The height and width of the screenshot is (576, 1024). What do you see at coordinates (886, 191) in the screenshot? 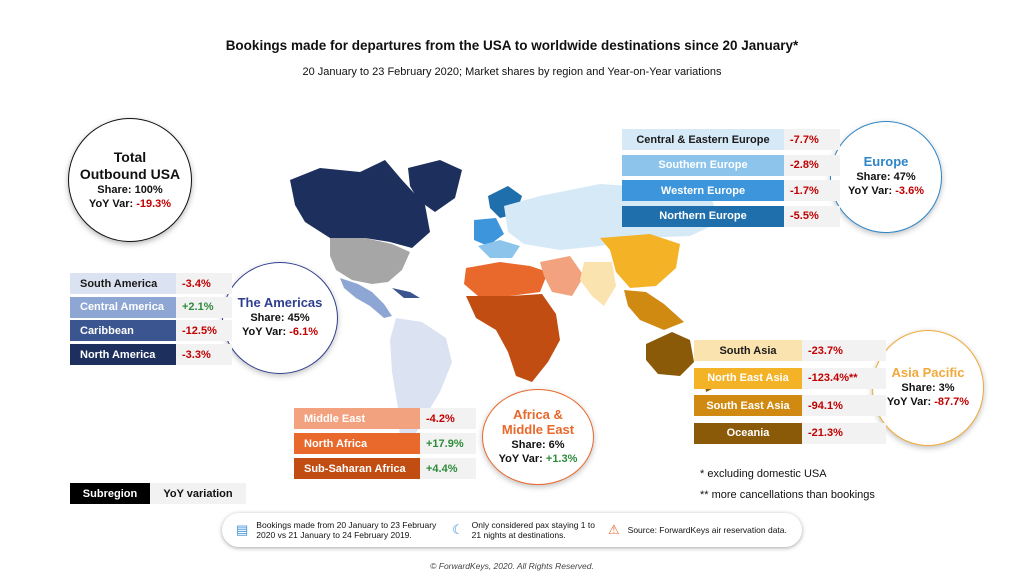
I see `region-yoy: YoY Var: -3.6%` at bounding box center [886, 191].